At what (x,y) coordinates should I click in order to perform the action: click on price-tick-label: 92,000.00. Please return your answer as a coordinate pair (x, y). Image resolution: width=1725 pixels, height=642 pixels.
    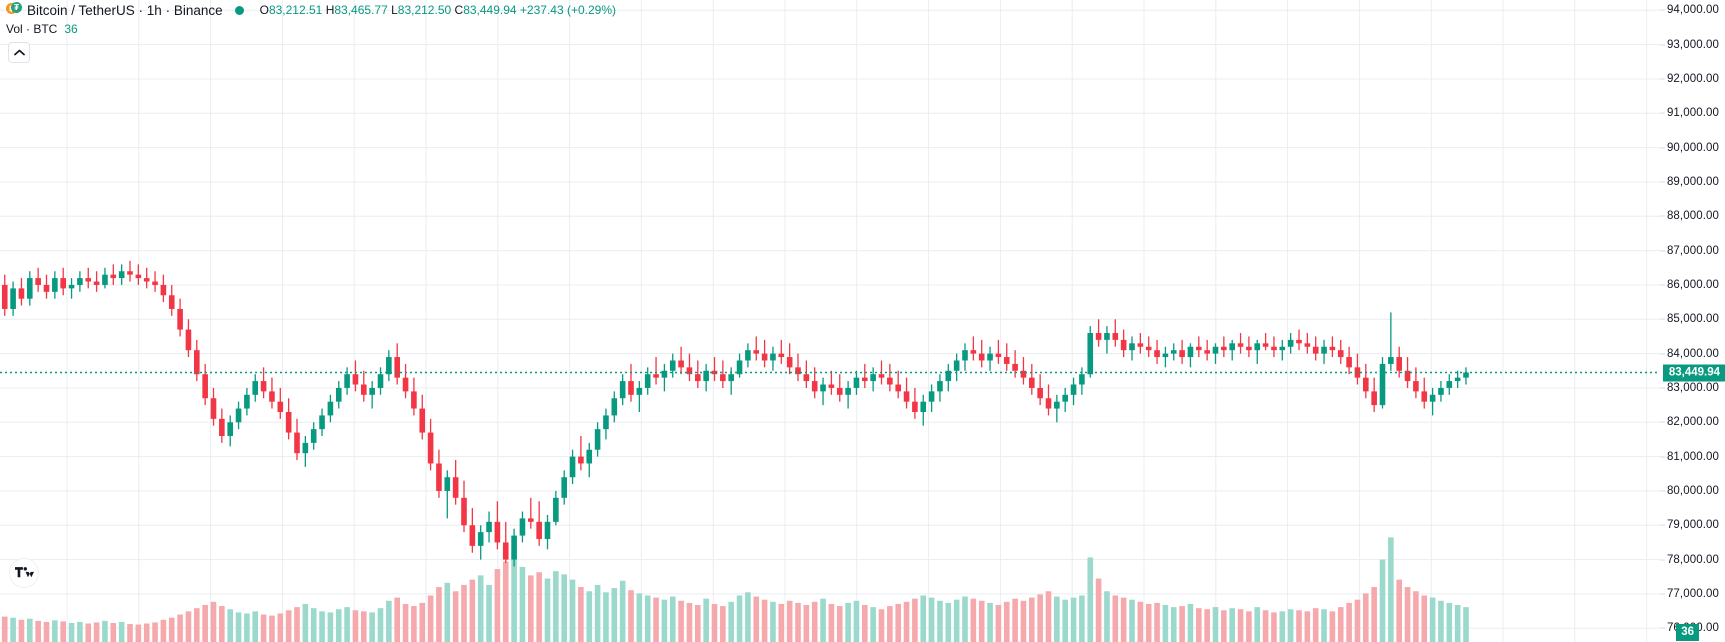
    Looking at the image, I should click on (1692, 79).